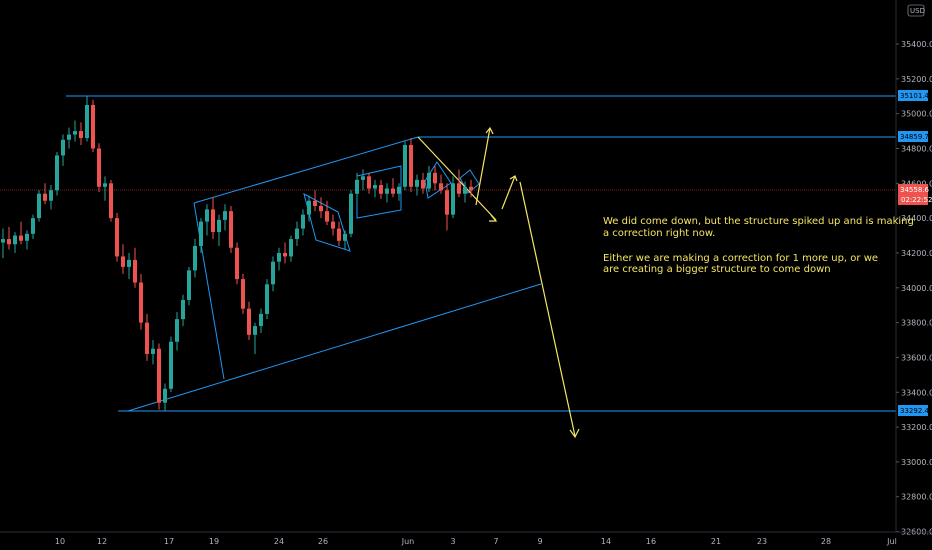 Image resolution: width=932 pixels, height=550 pixels. Describe the element at coordinates (916, 148) in the screenshot. I see `y-axis-label: 34800.0` at that location.